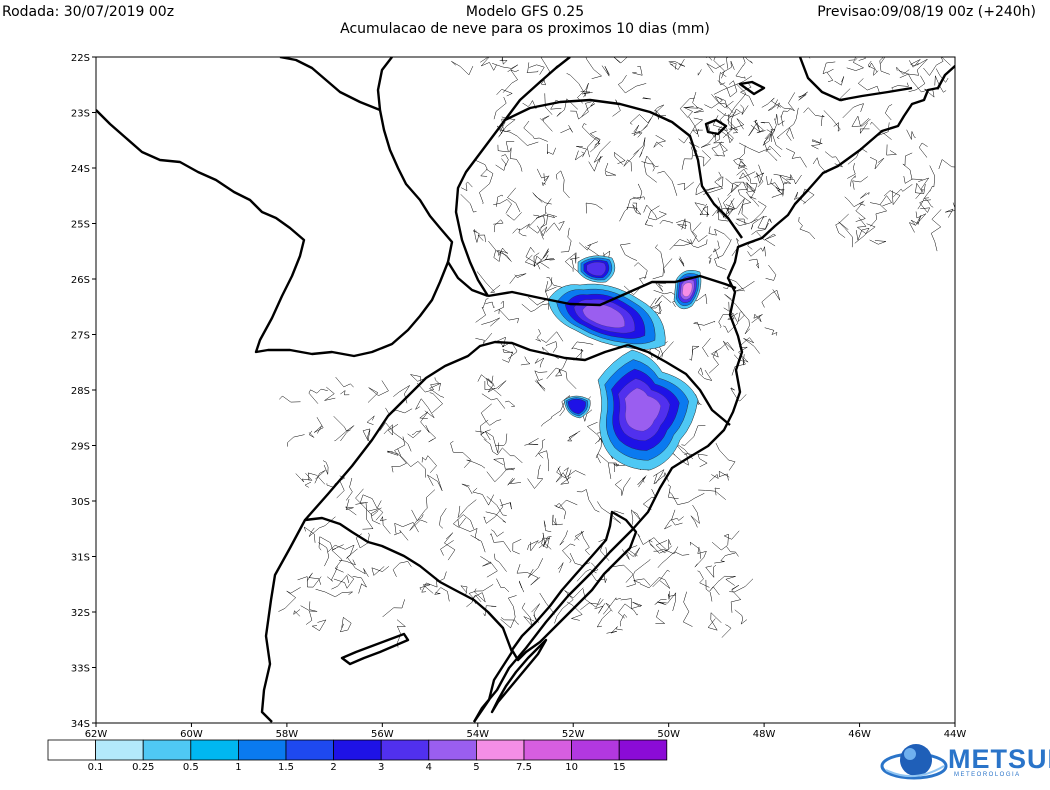 Image resolution: width=1050 pixels, height=790 pixels. Describe the element at coordinates (96, 734) in the screenshot. I see `lon-tick-label: 62W` at that location.